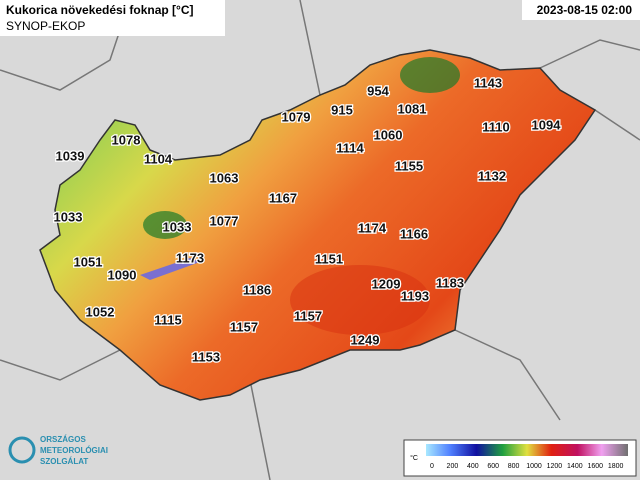 The height and width of the screenshot is (480, 640). Describe the element at coordinates (22, 450) in the screenshot. I see `logo-icon` at that location.